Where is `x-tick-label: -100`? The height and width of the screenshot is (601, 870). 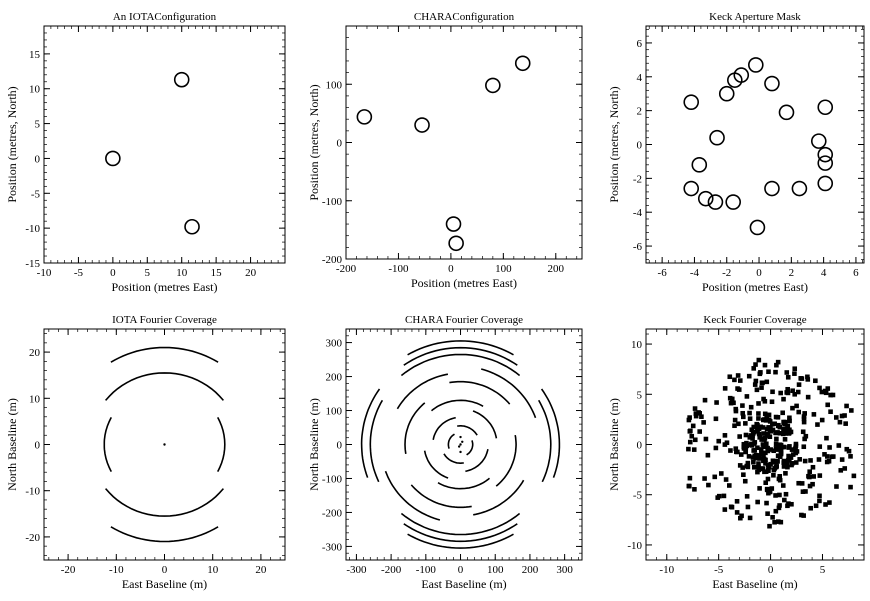 x-tick-label: -100 is located at coordinates (426, 570).